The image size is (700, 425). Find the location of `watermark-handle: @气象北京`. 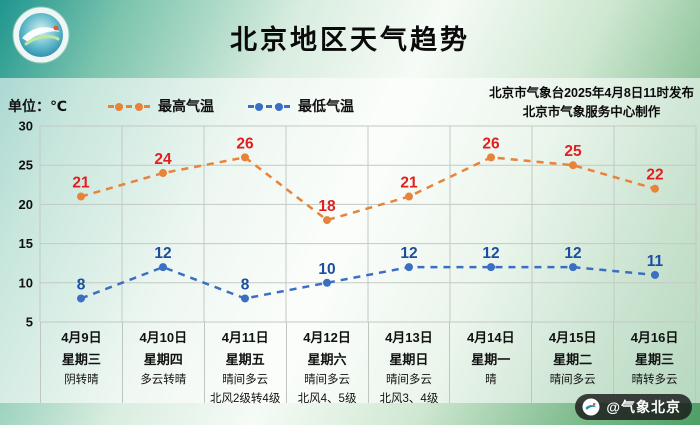

watermark-handle: @气象北京 is located at coordinates (643, 407).